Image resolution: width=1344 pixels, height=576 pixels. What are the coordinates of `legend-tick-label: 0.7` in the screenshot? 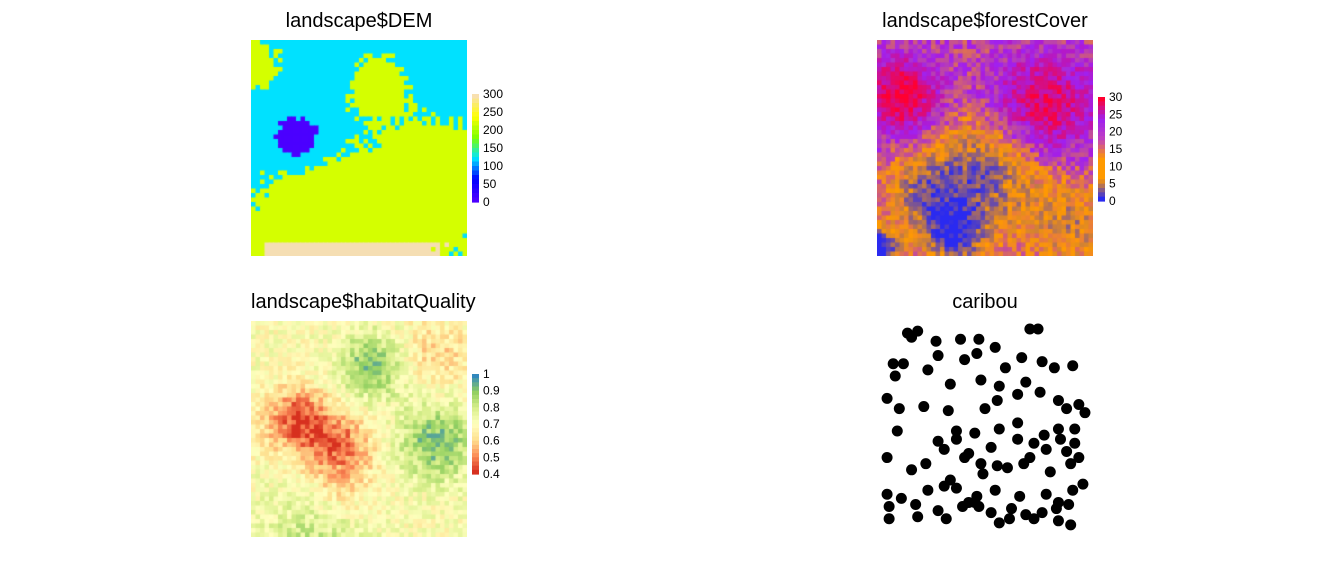 It's located at (491, 424).